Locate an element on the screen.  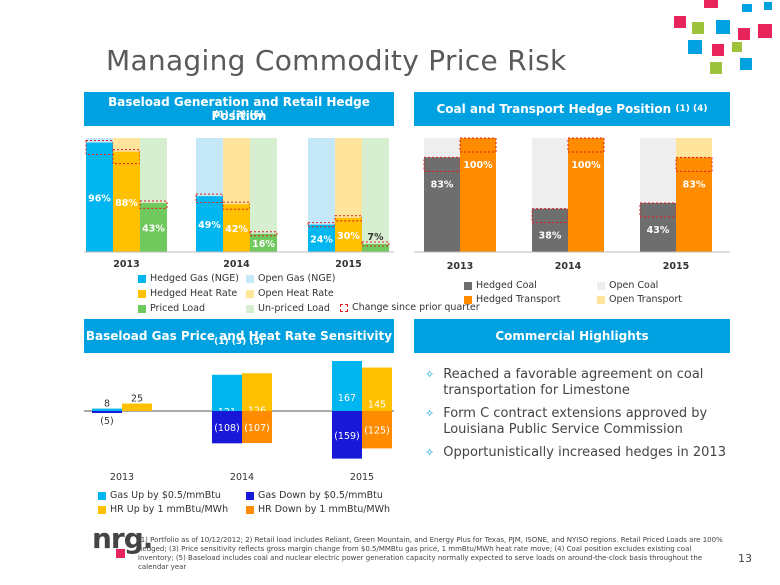
legend-item: HR Down by 1 mmBtu/MWh is located at coordinates (318, 509).